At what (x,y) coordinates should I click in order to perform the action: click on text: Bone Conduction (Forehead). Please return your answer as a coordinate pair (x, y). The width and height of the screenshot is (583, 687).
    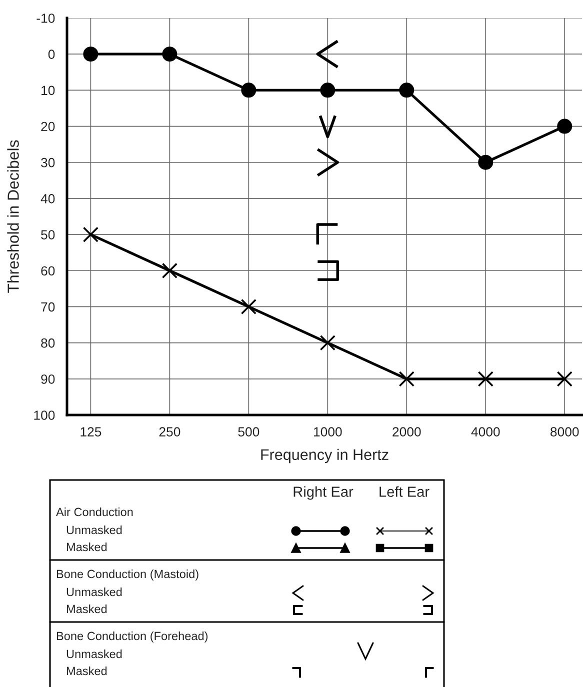
    Looking at the image, I should click on (132, 636).